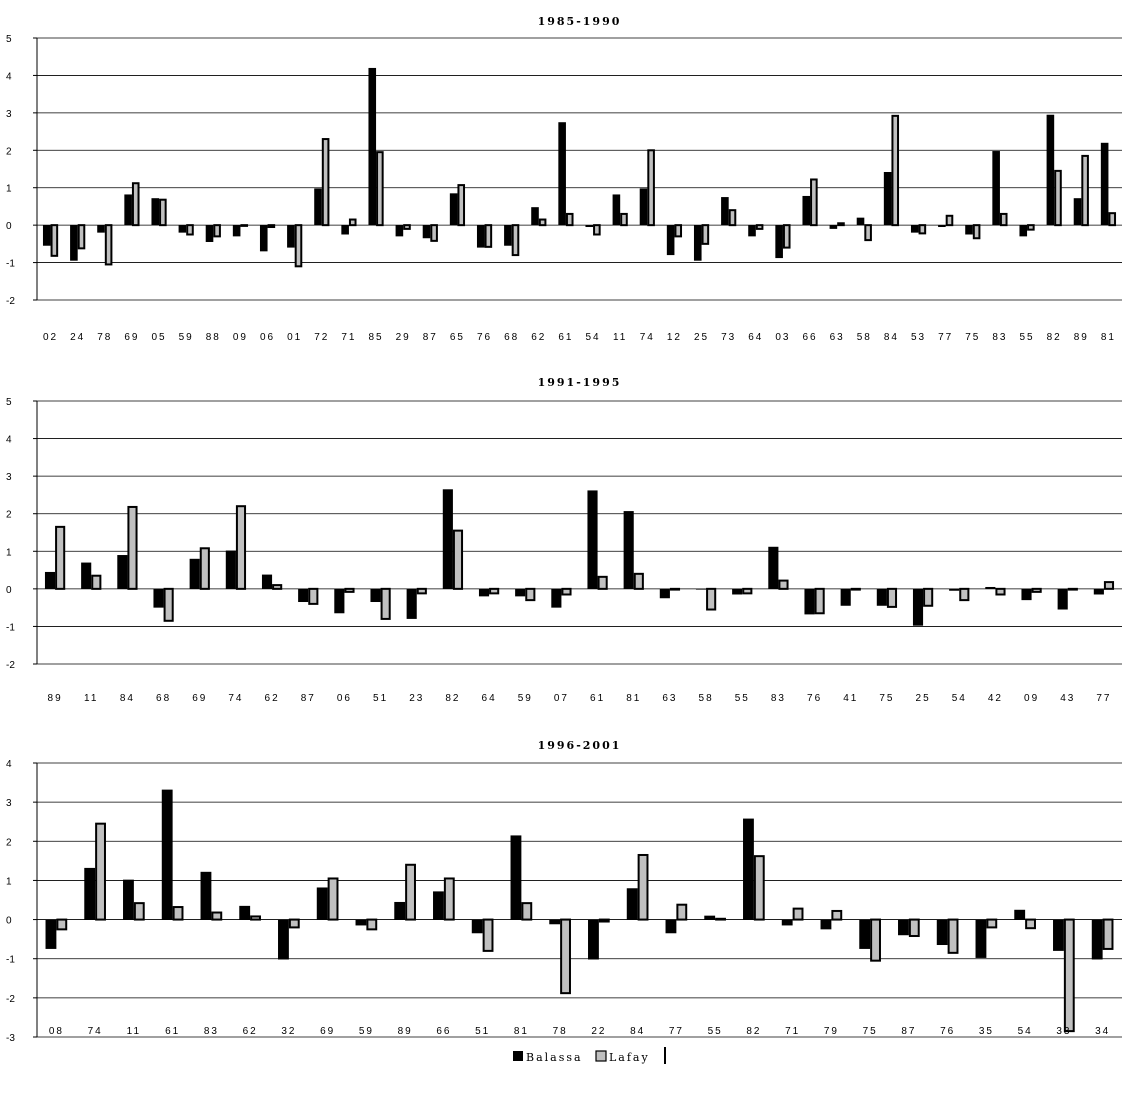 This screenshot has height=1093, width=1122. I want to click on x-tick-label: 09, so click(240, 337).